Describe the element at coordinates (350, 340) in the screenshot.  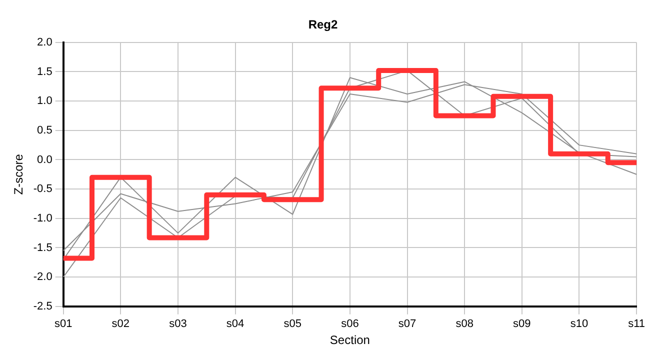
I see `x-axis-title: Section` at that location.